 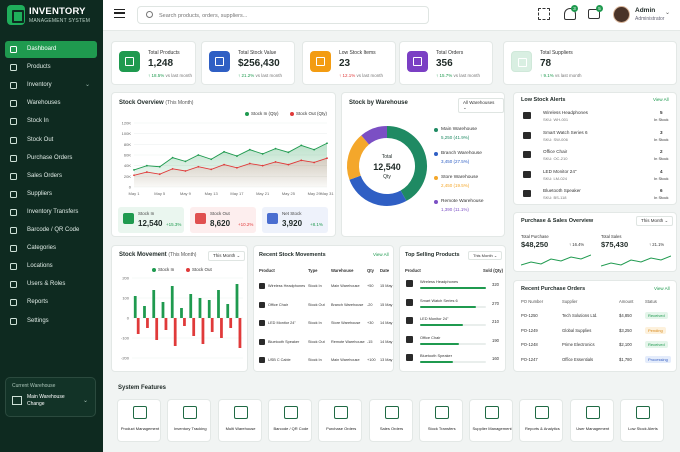 What do you see at coordinates (278, 304) in the screenshot?
I see `movement-product: Office Chair` at bounding box center [278, 304].